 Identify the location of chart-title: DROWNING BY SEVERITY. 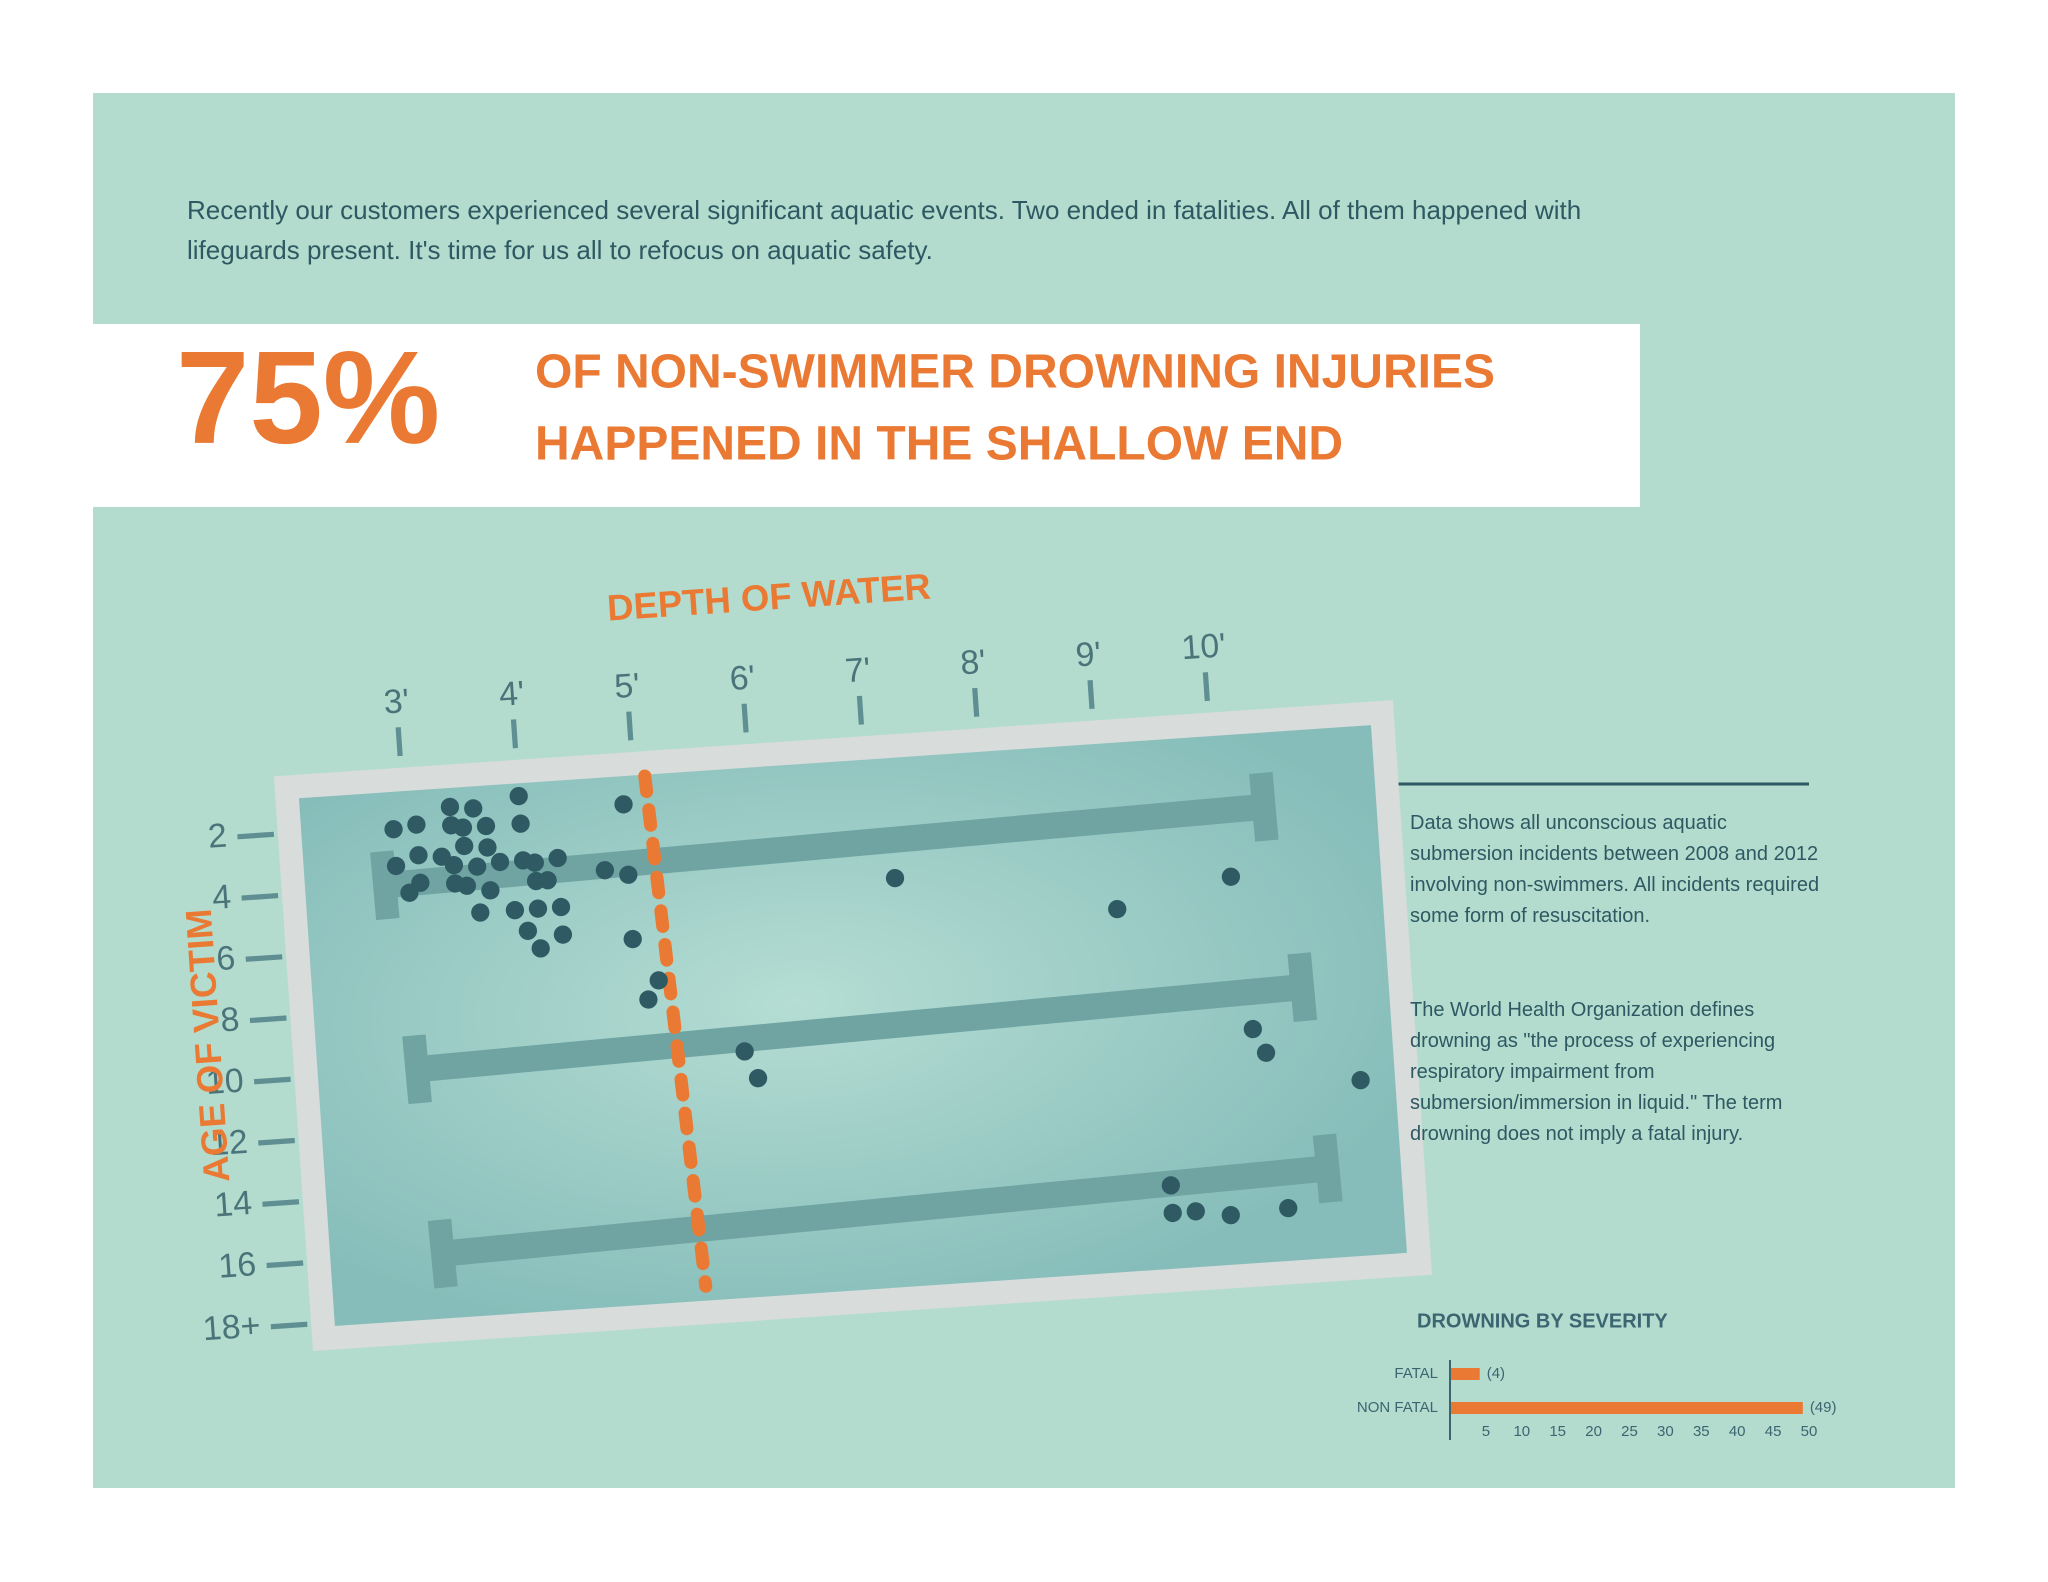
(1542, 1321).